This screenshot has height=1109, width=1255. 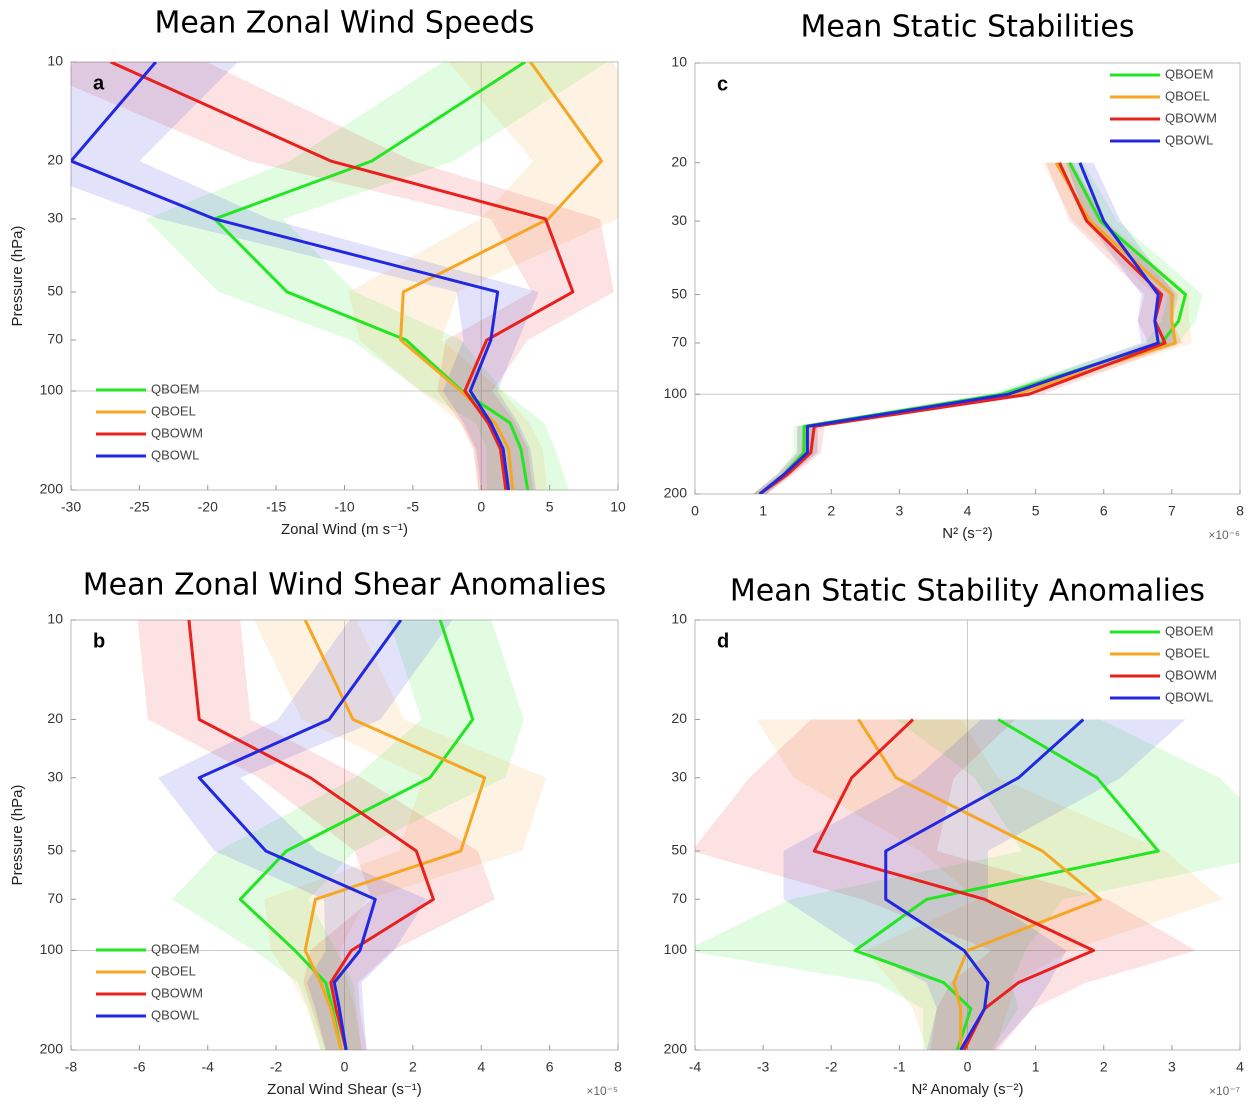 I want to click on x-axis-label: Zonal Wind Shear (s⁻¹), so click(x=344, y=1089).